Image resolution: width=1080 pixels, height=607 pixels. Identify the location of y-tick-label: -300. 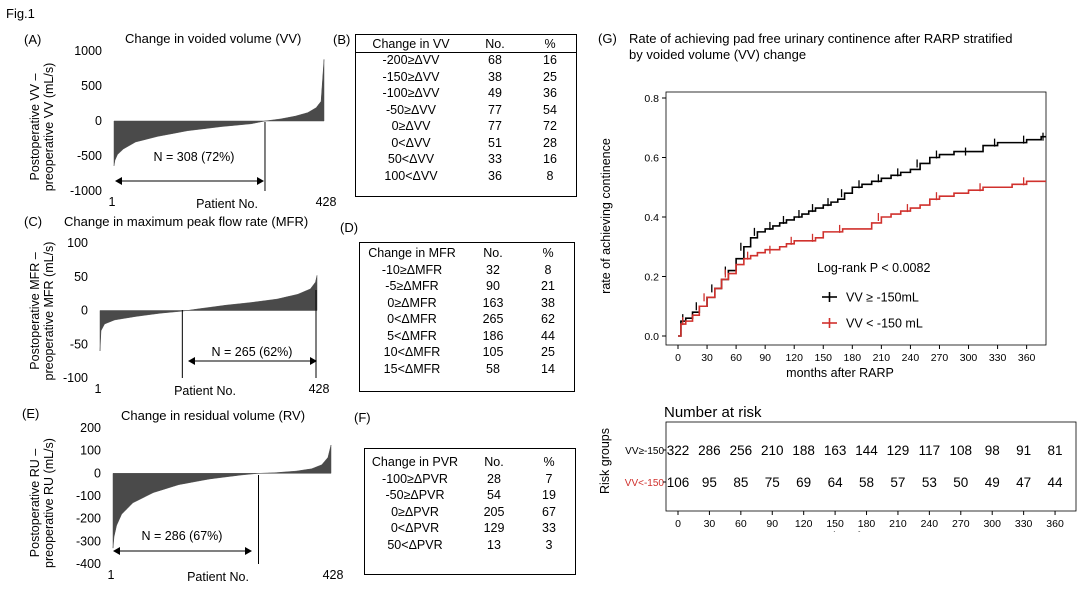
(88, 541).